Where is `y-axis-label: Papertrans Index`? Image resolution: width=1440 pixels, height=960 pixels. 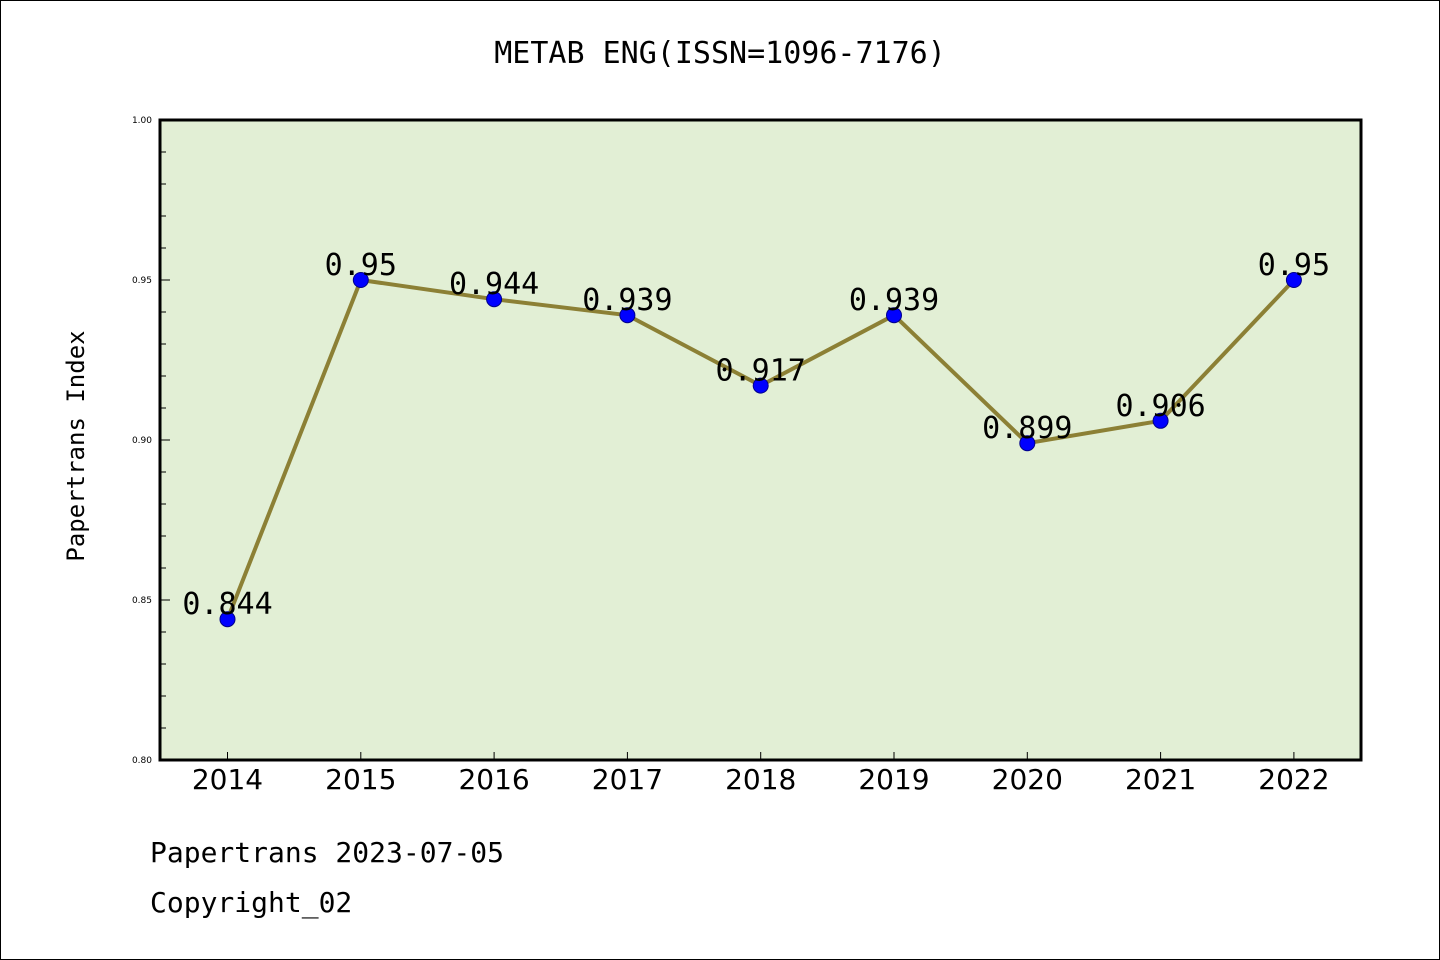 y-axis-label: Papertrans Index is located at coordinates (76, 446).